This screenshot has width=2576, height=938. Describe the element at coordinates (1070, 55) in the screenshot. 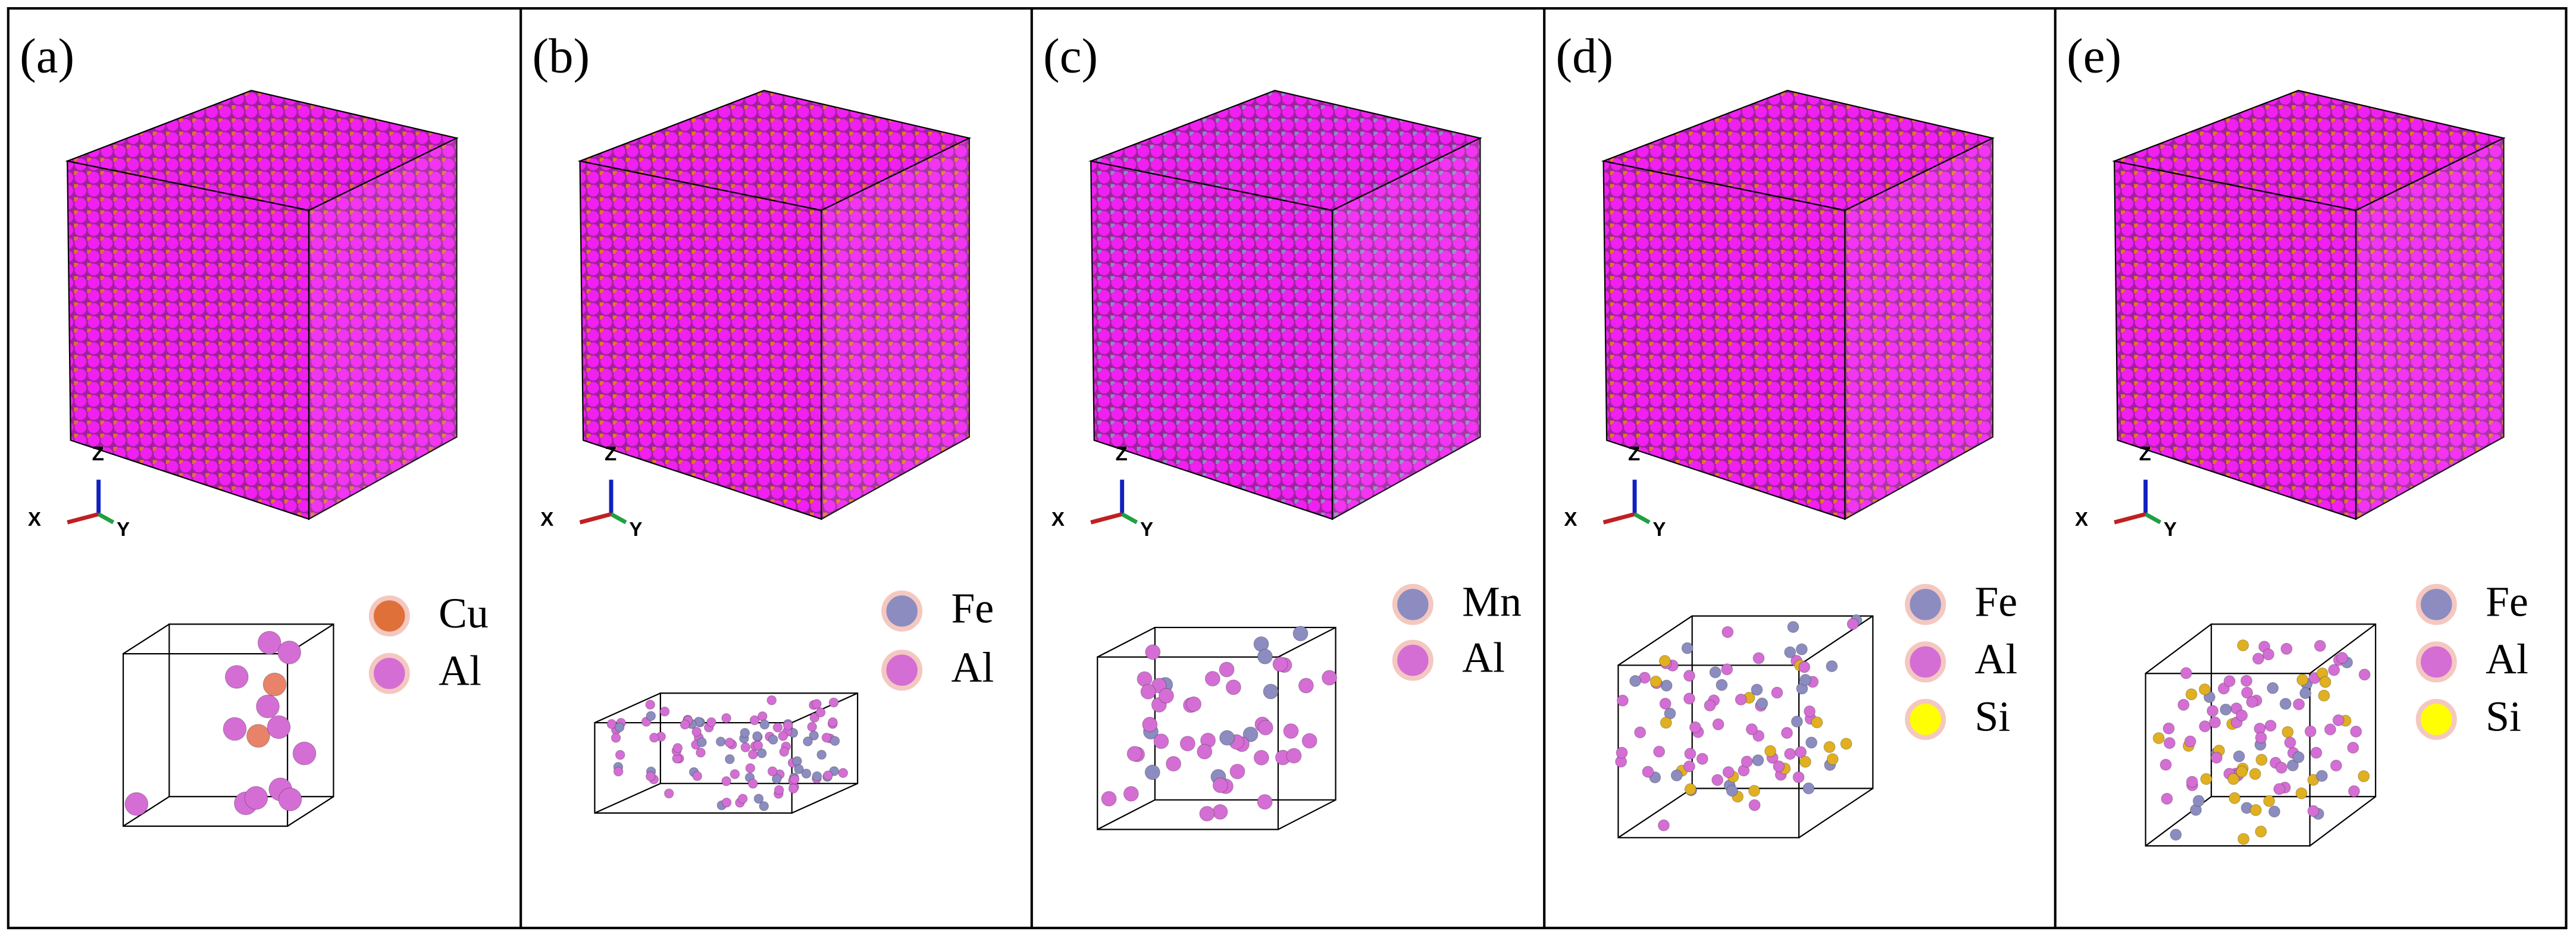

I see `panel-label: (c)` at that location.